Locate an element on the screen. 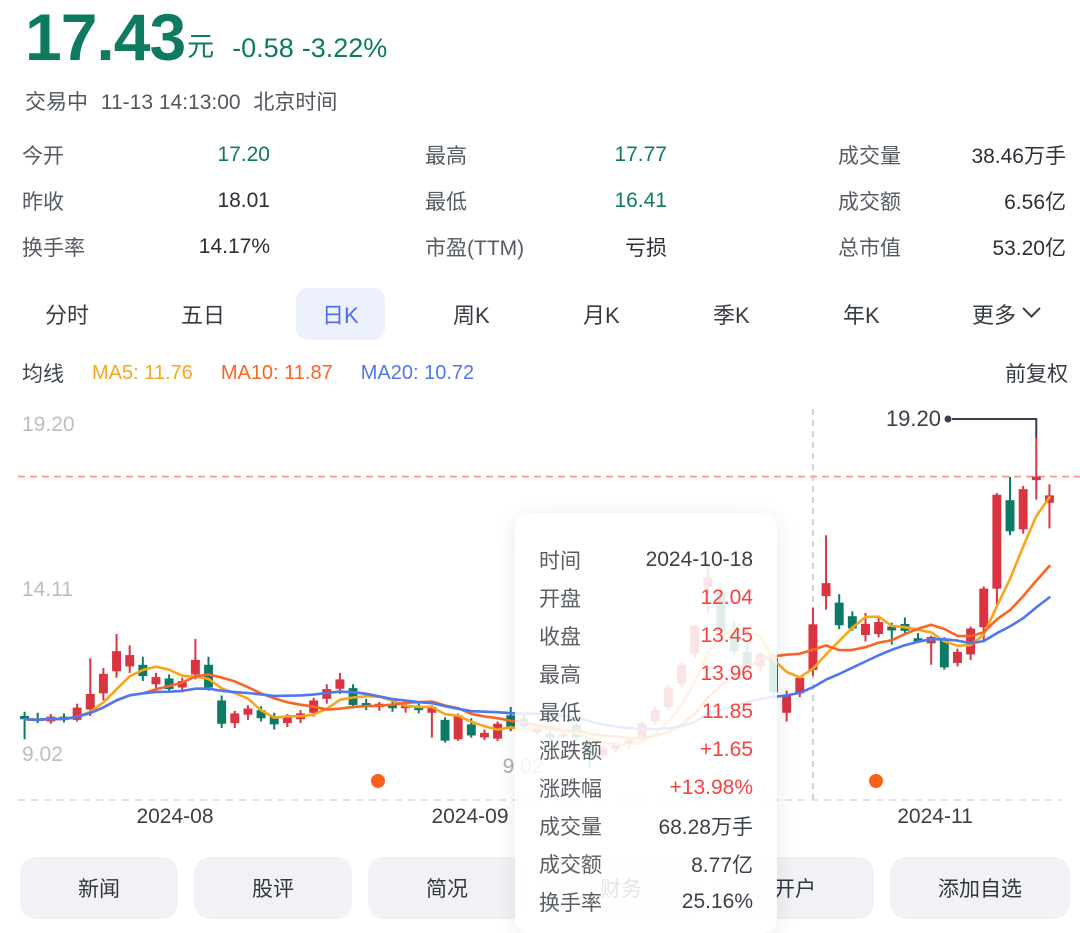  tab-分时: 分时 is located at coordinates (67, 314).